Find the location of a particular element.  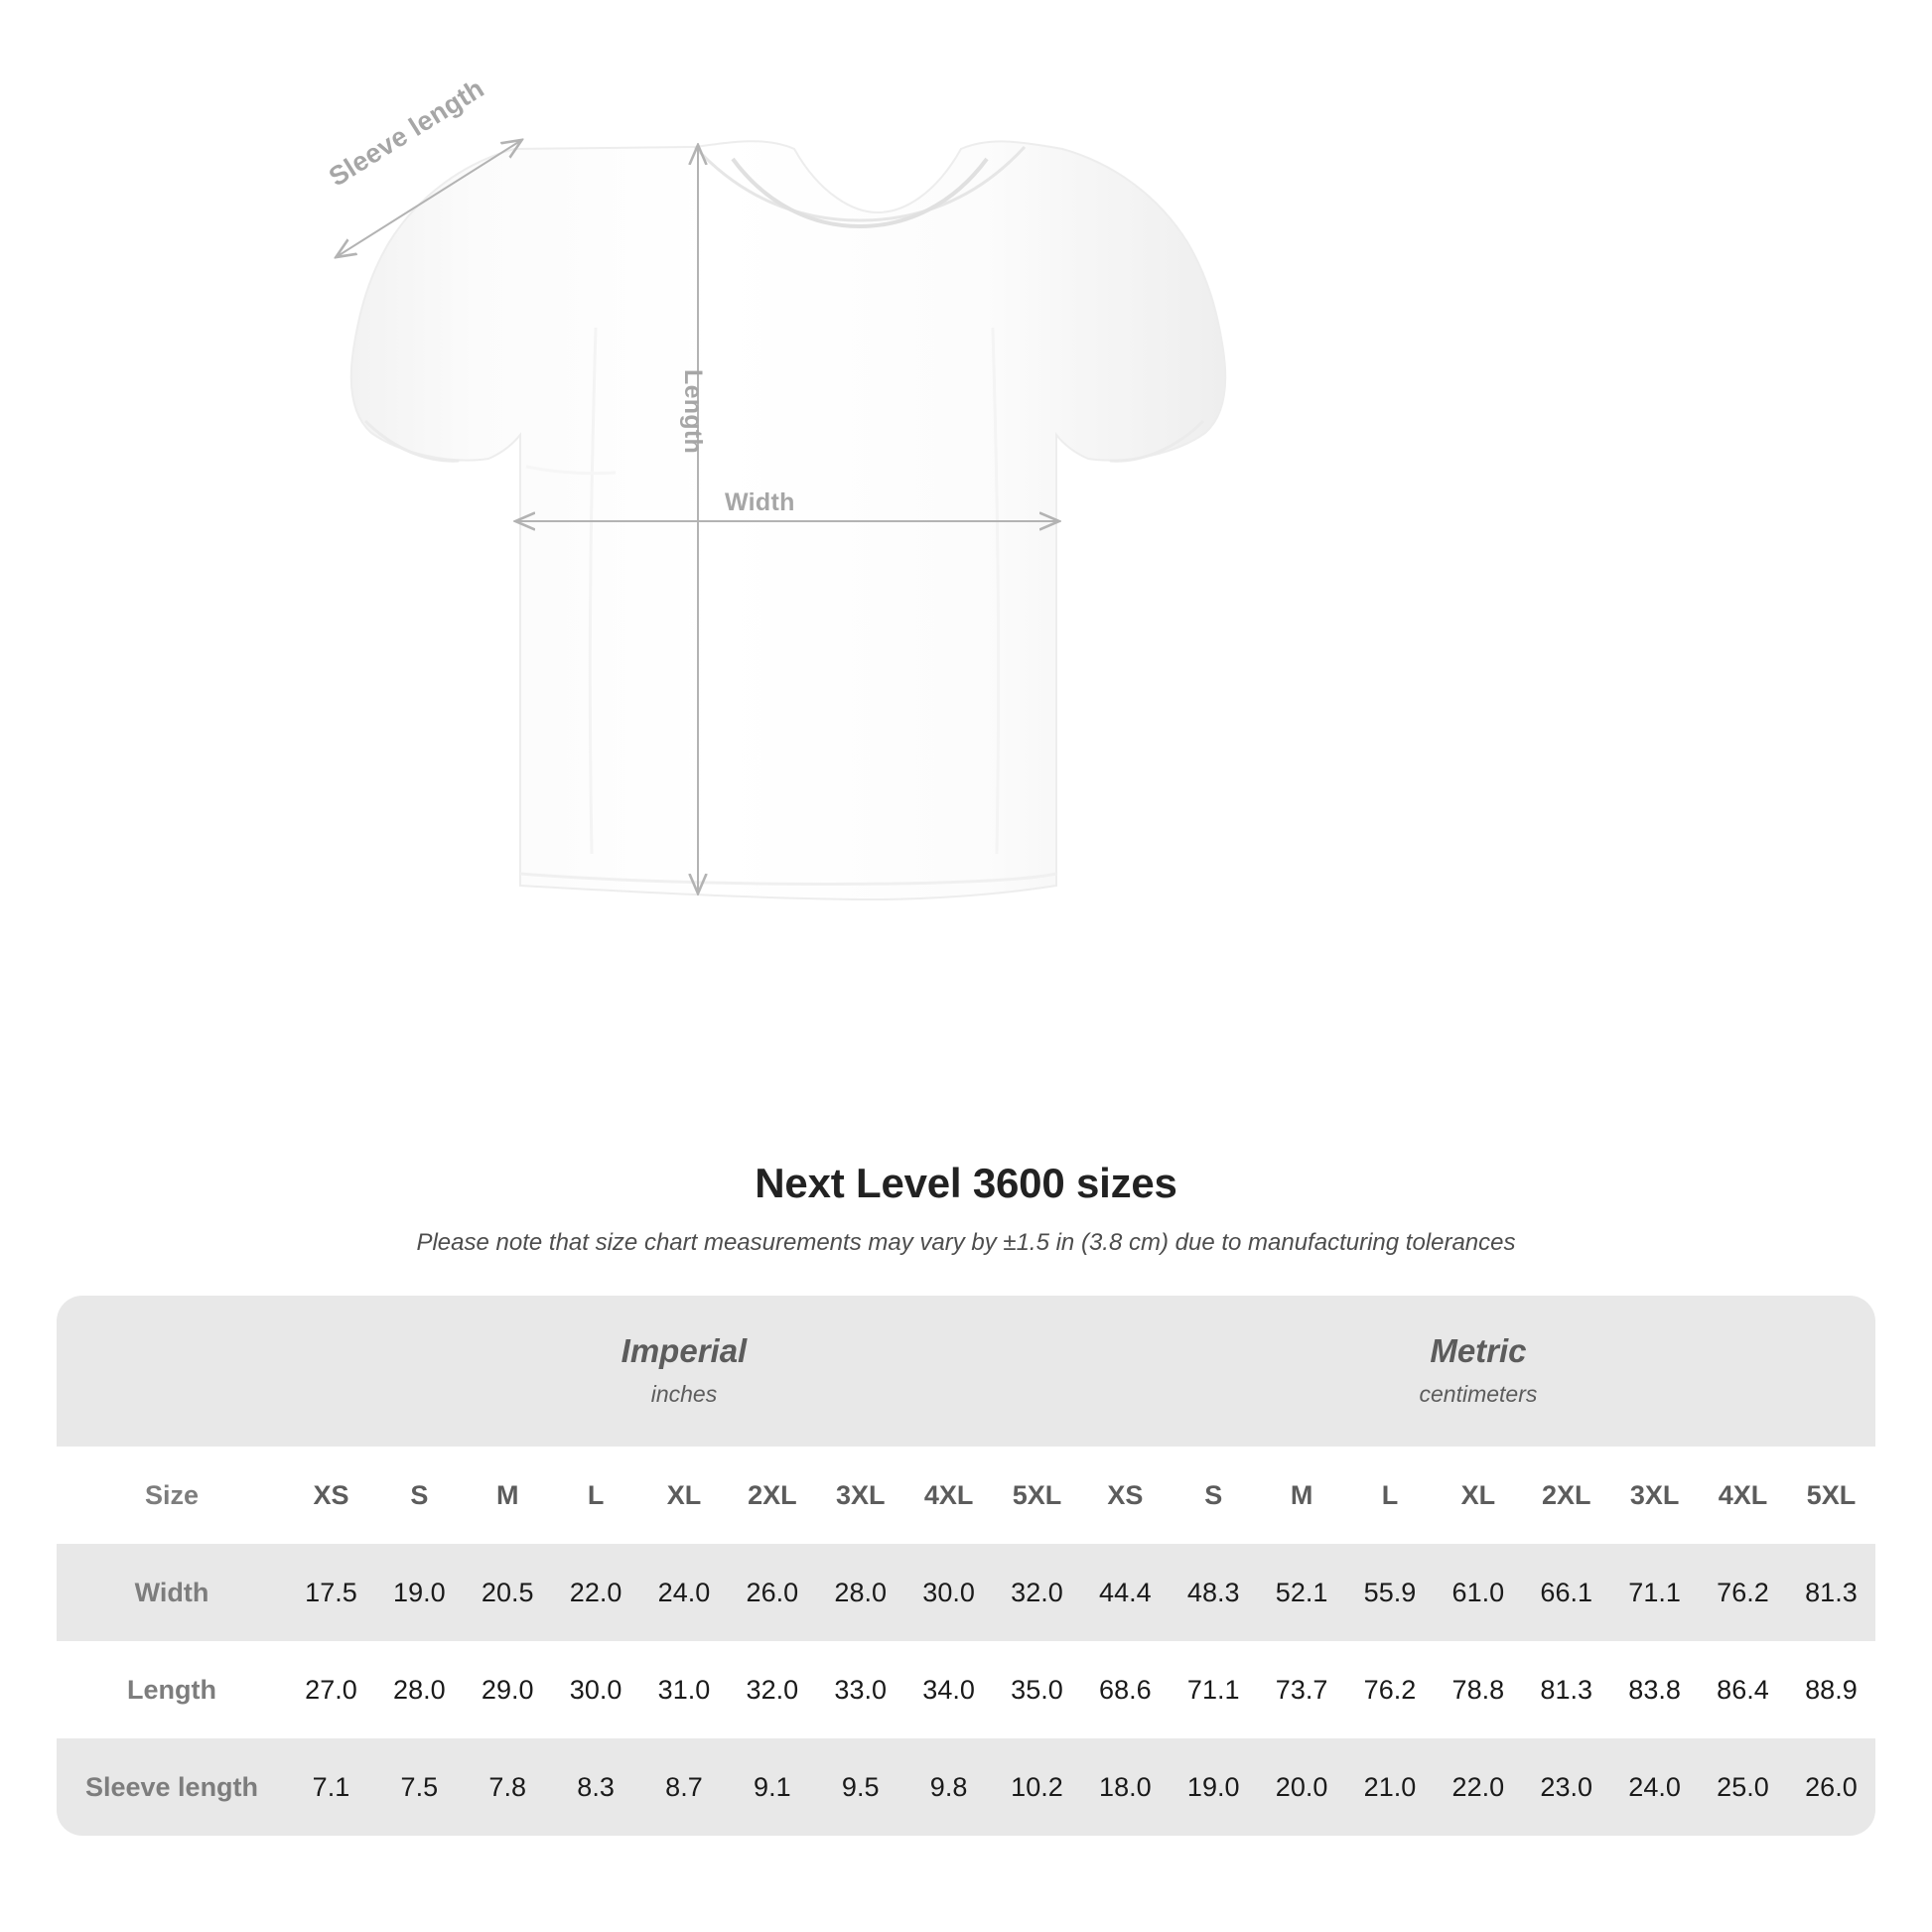

unit-header-row: Imperial inches Metric centimeters is located at coordinates (966, 1371).